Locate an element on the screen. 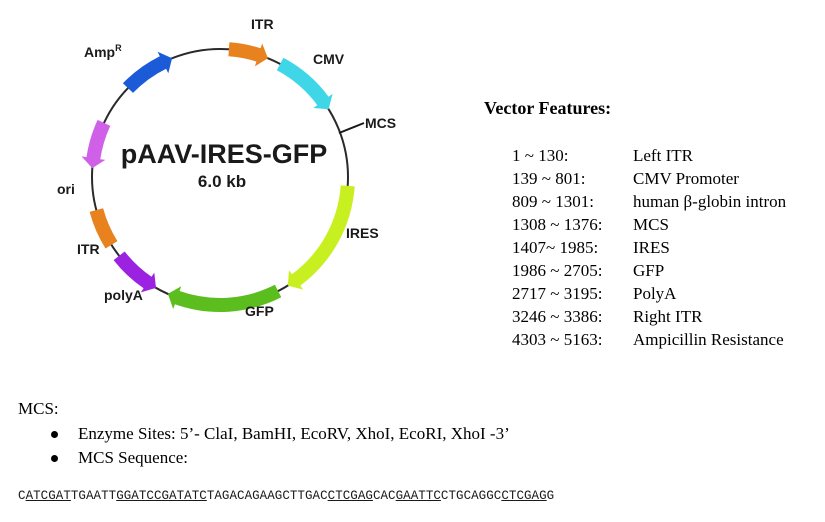 Image resolution: width=825 pixels, height=522 pixels. sequence-segment: TGAATT is located at coordinates (93, 496).